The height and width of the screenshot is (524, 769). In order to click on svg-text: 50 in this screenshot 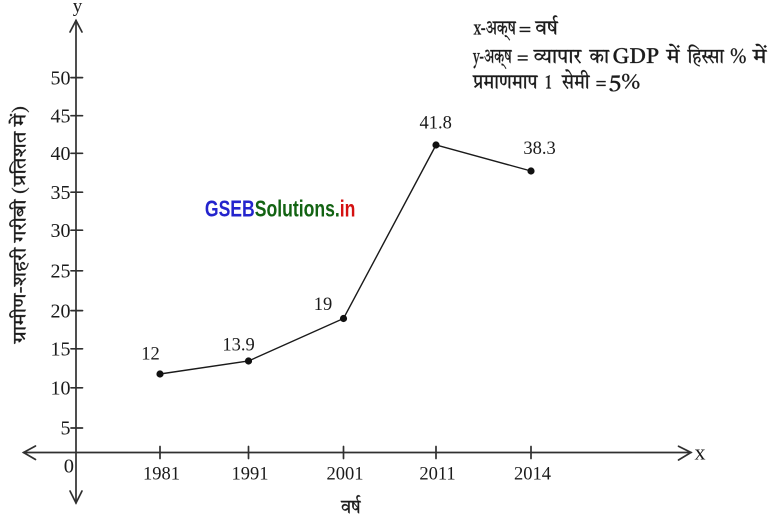, I will do `click(61, 78)`.